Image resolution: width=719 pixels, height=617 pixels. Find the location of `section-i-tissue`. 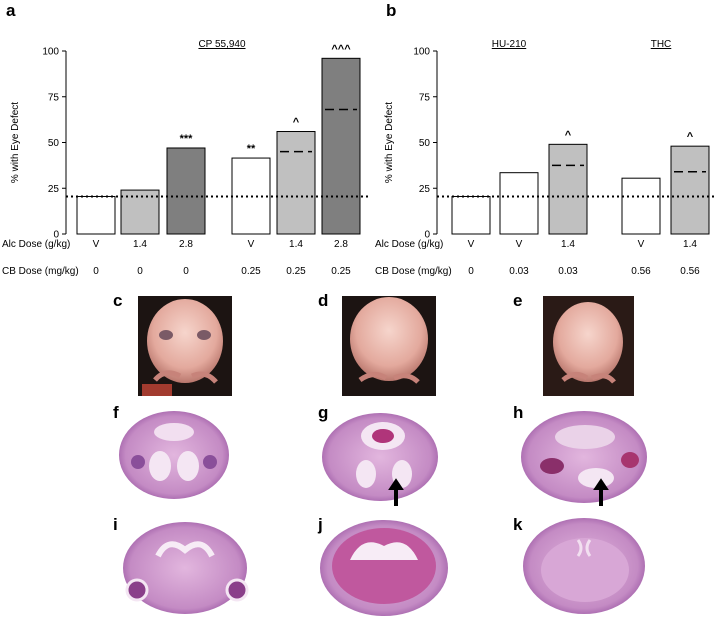

section-i-tissue is located at coordinates (185, 568).